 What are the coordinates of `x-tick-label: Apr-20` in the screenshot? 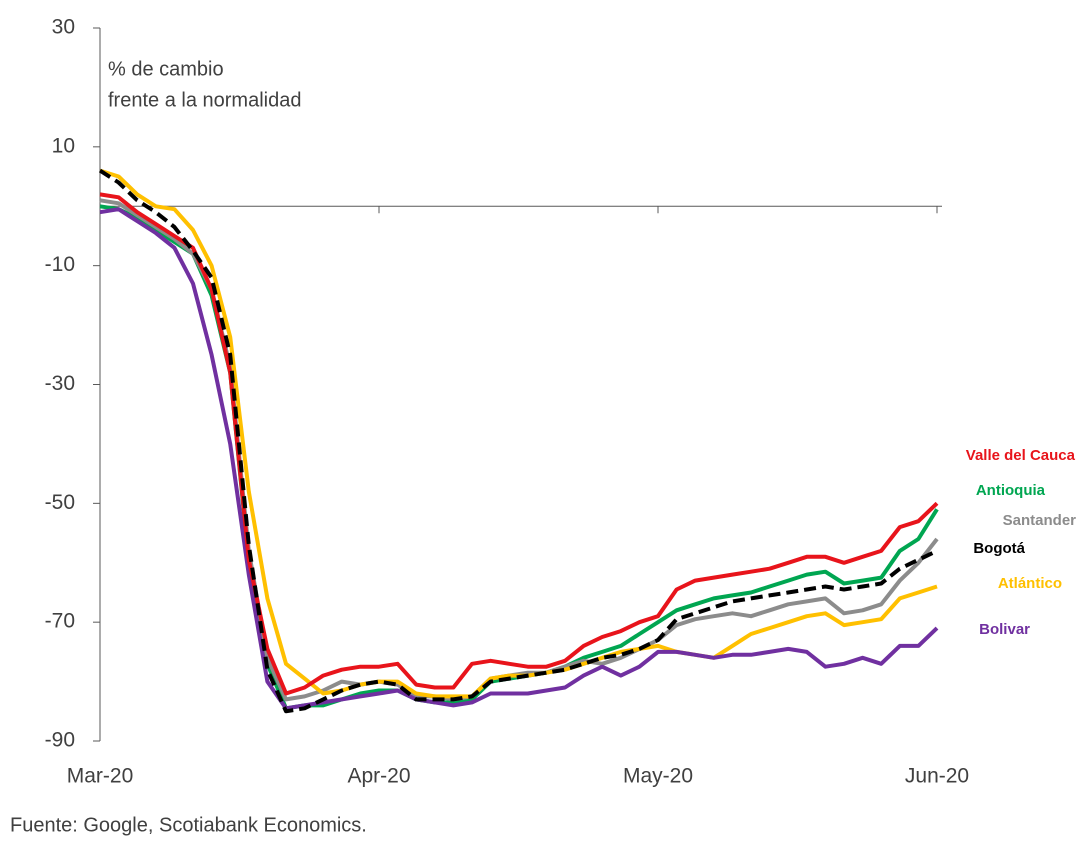 It's located at (378, 776).